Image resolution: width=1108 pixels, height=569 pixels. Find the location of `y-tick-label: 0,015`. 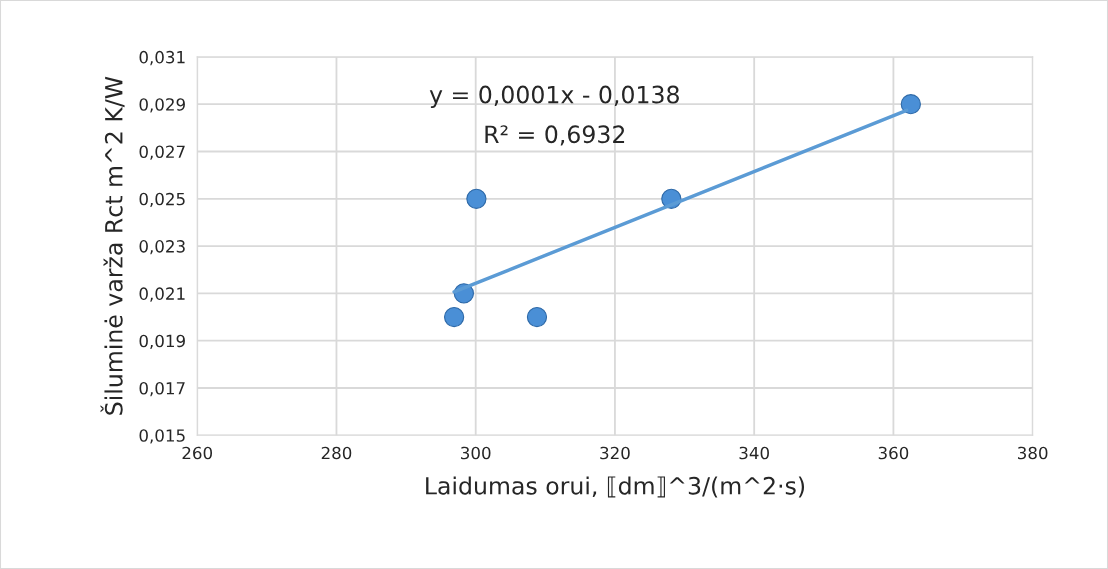

y-tick-label: 0,015 is located at coordinates (162, 436).